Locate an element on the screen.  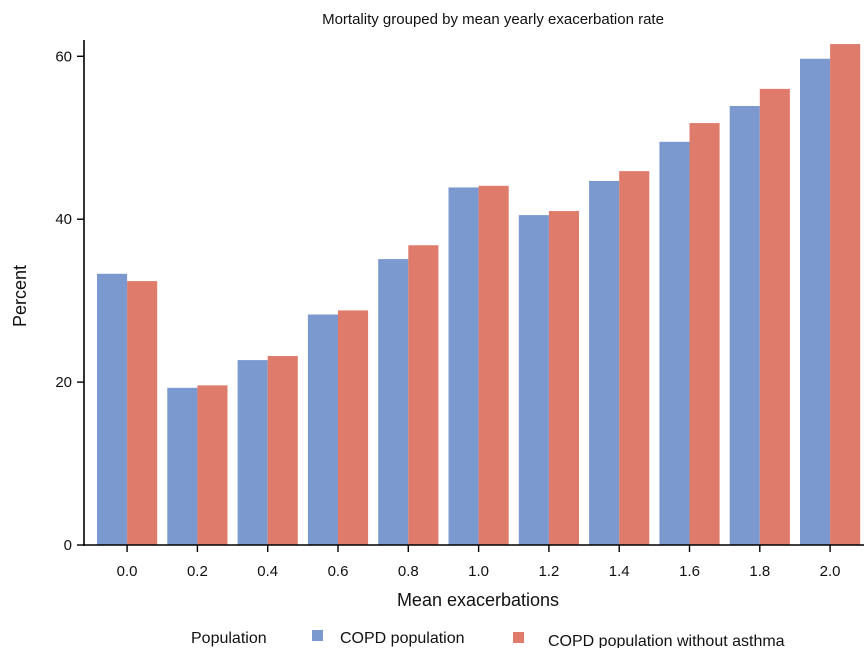
bar-copd-0.8 is located at coordinates (393, 402).